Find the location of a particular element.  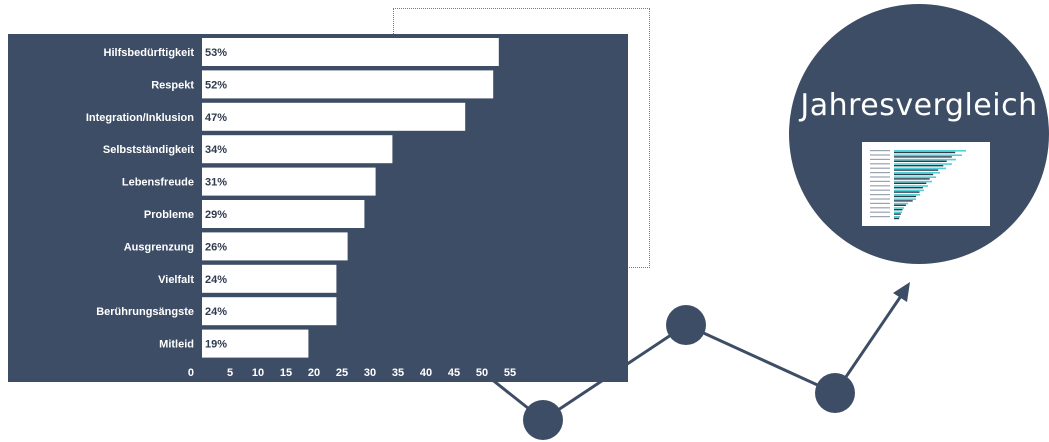

x-tick-label: 15 is located at coordinates (286, 373).